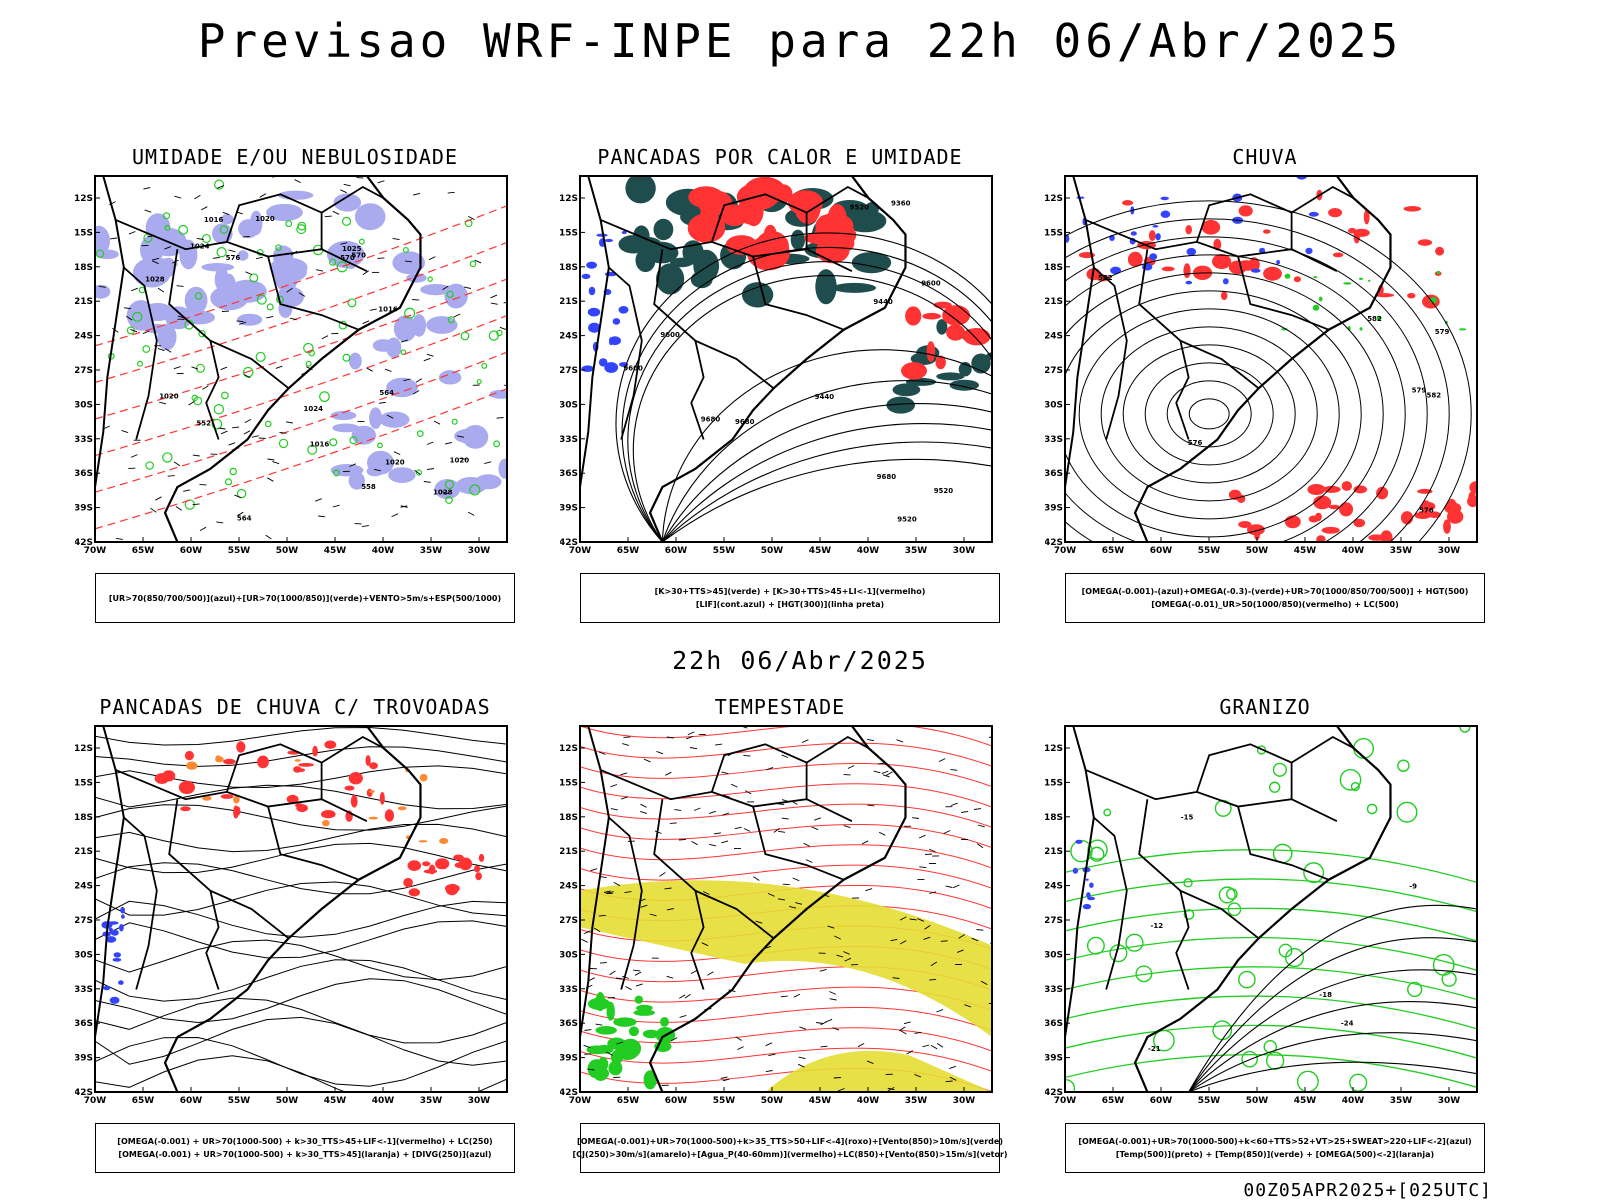 This screenshot has width=1600, height=1201. I want to click on lat-label: 36S, so click(569, 1024).